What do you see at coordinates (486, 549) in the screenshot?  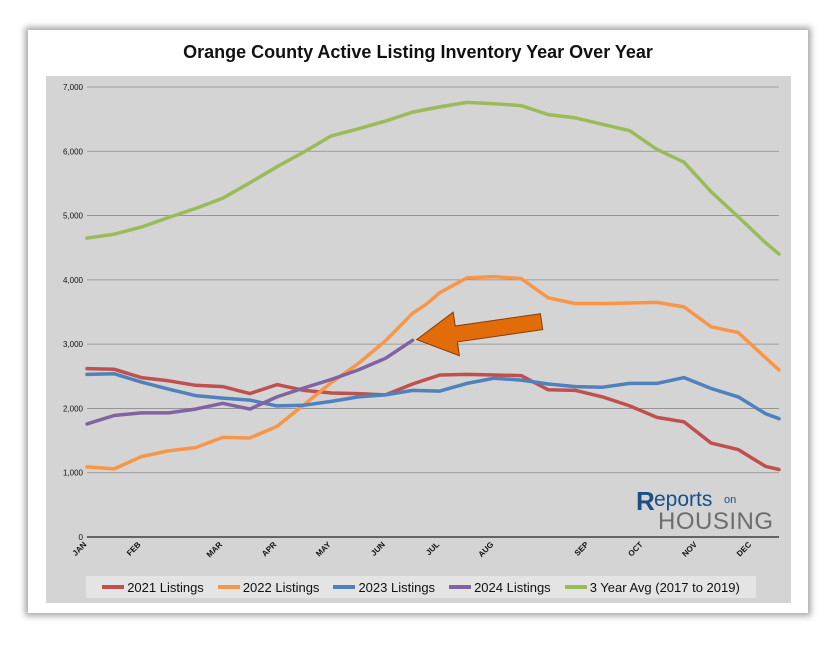 I see `x-tick-label: AUG` at bounding box center [486, 549].